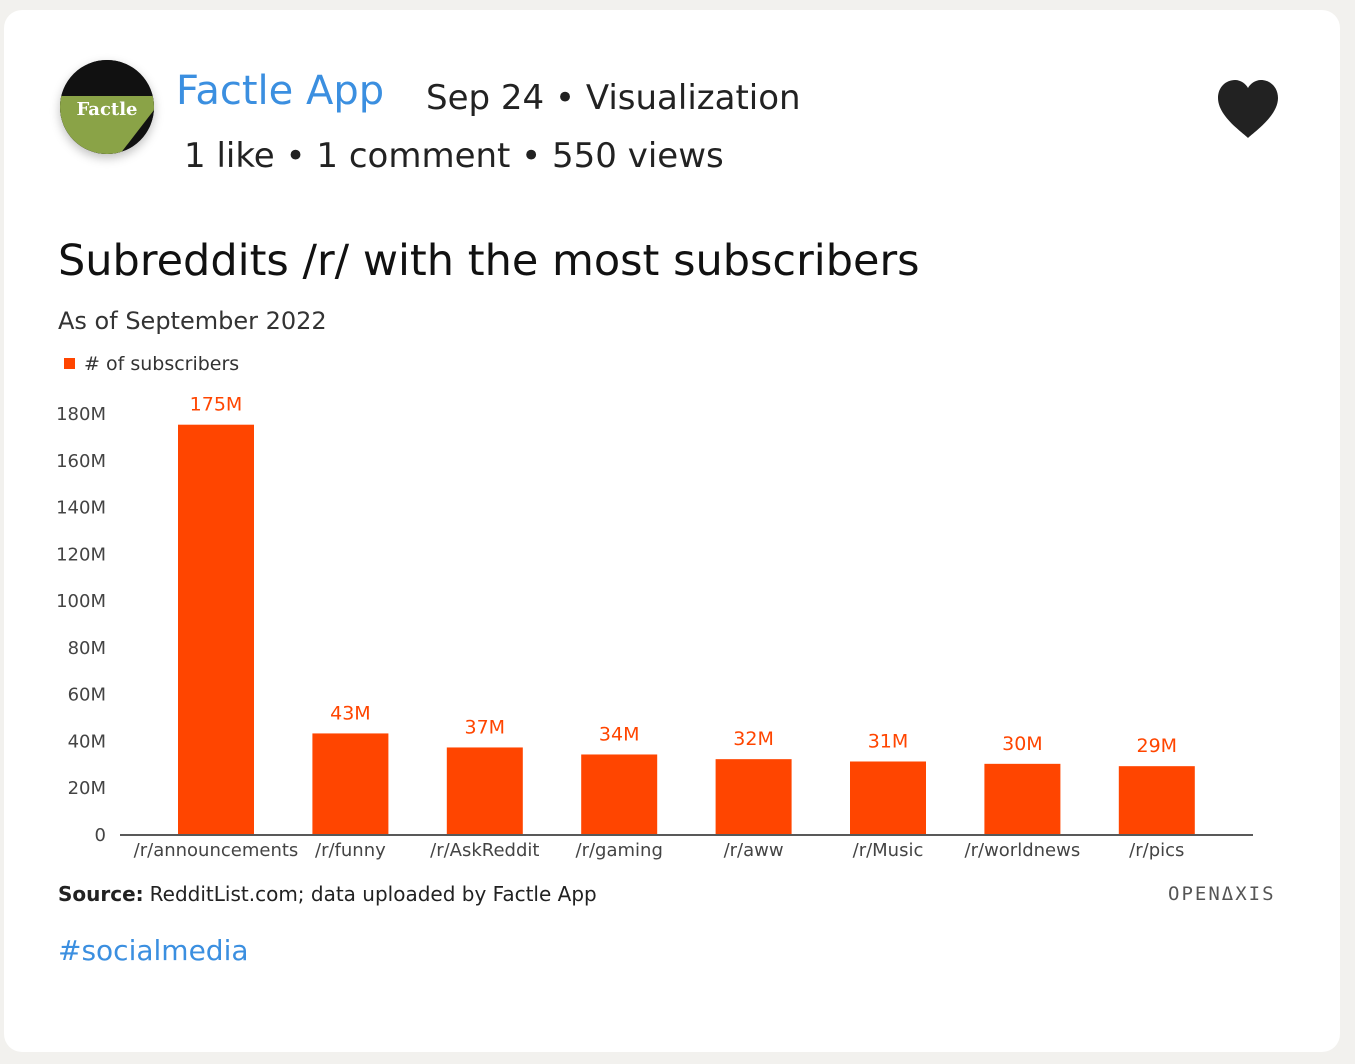  I want to click on data-label: 37M, so click(485, 727).